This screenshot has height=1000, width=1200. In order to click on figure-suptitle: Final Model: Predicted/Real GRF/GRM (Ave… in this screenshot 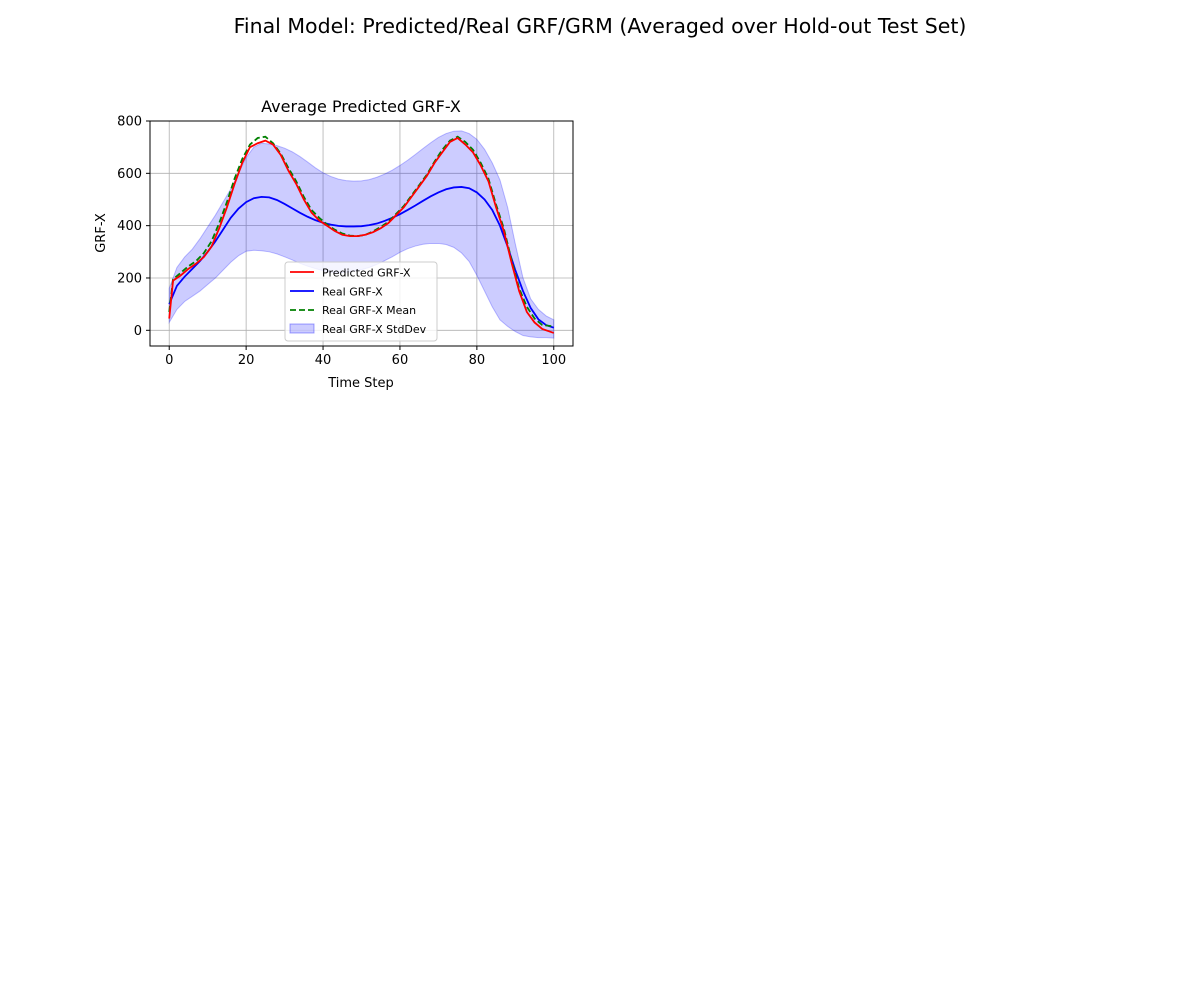, I will do `click(600, 26)`.